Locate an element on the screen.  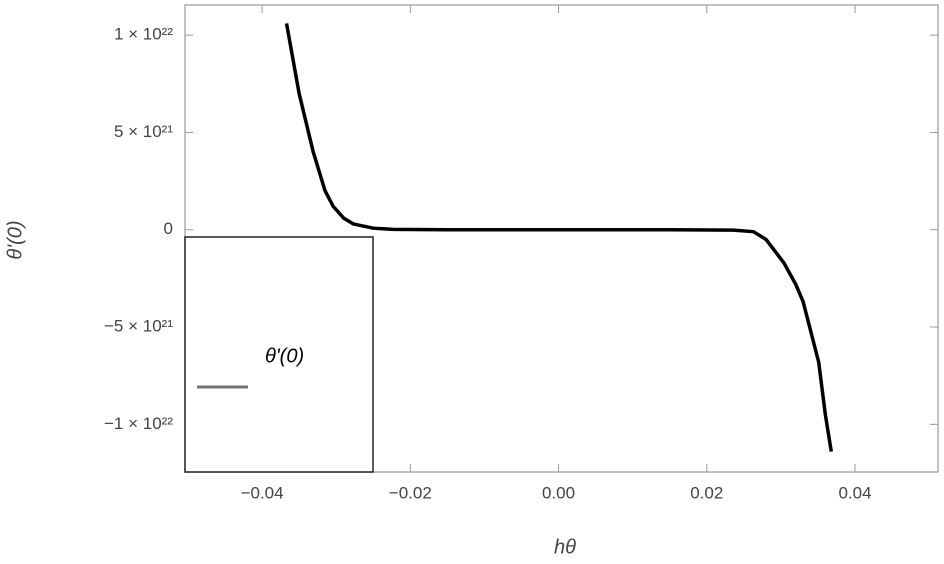
x-tick-label: 0.02 is located at coordinates (706, 492).